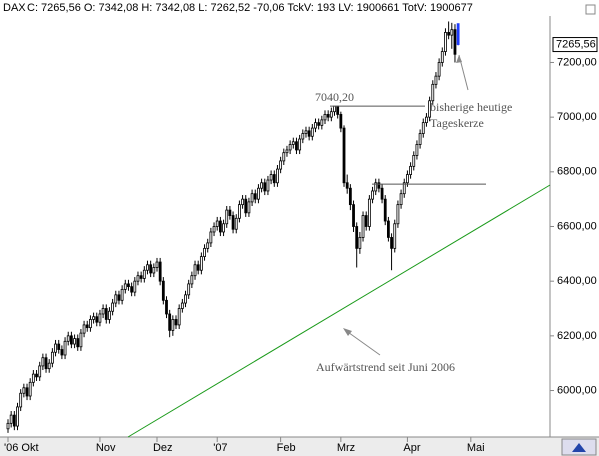  I want to click on arrow, so click(362, 342).